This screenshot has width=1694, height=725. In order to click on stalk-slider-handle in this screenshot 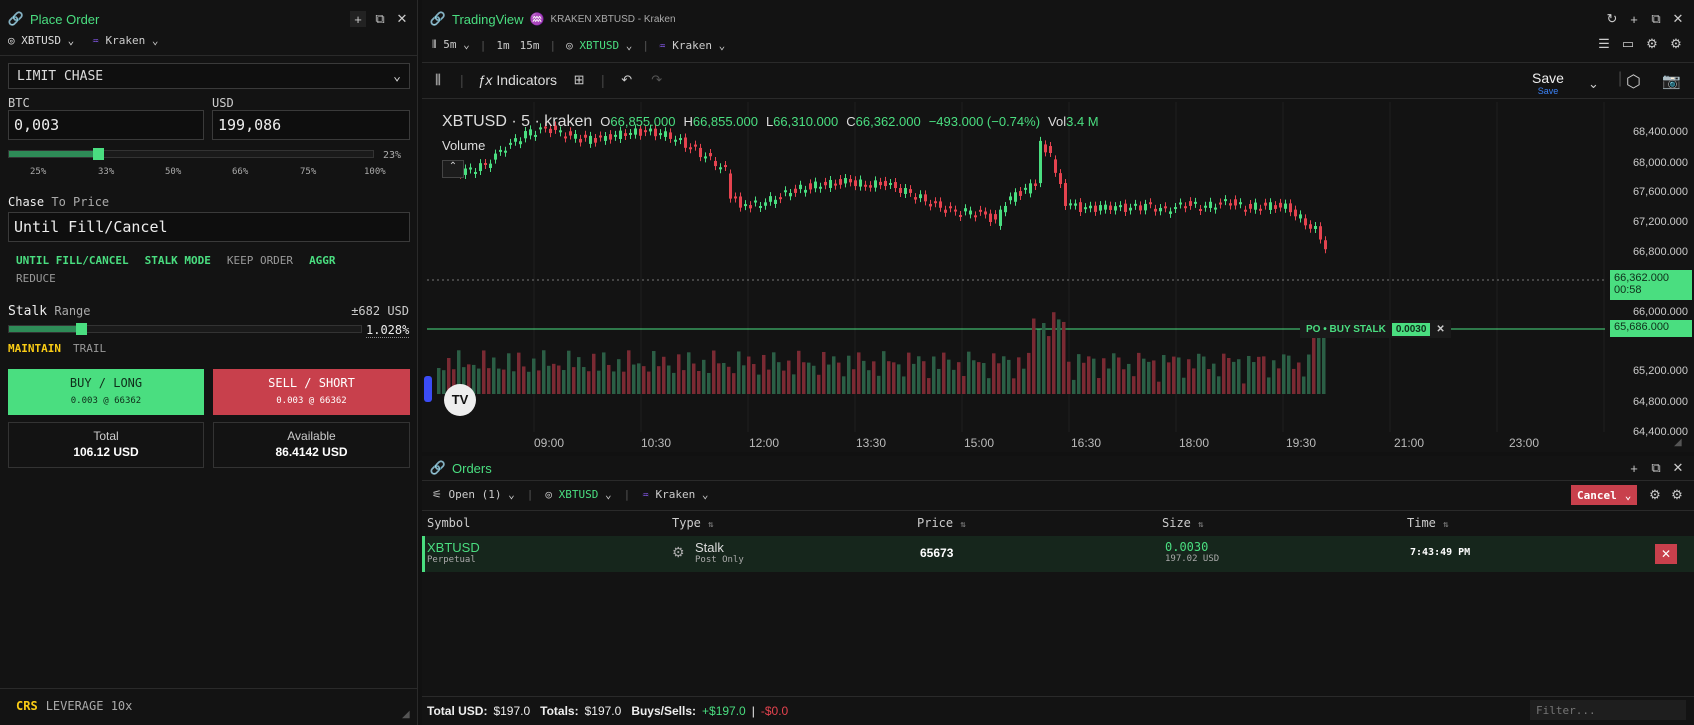, I will do `click(82, 329)`.